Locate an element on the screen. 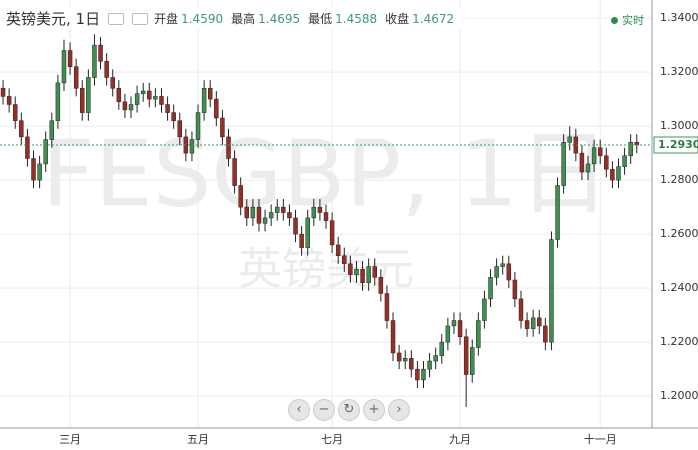  reset: ↻ is located at coordinates (349, 410).